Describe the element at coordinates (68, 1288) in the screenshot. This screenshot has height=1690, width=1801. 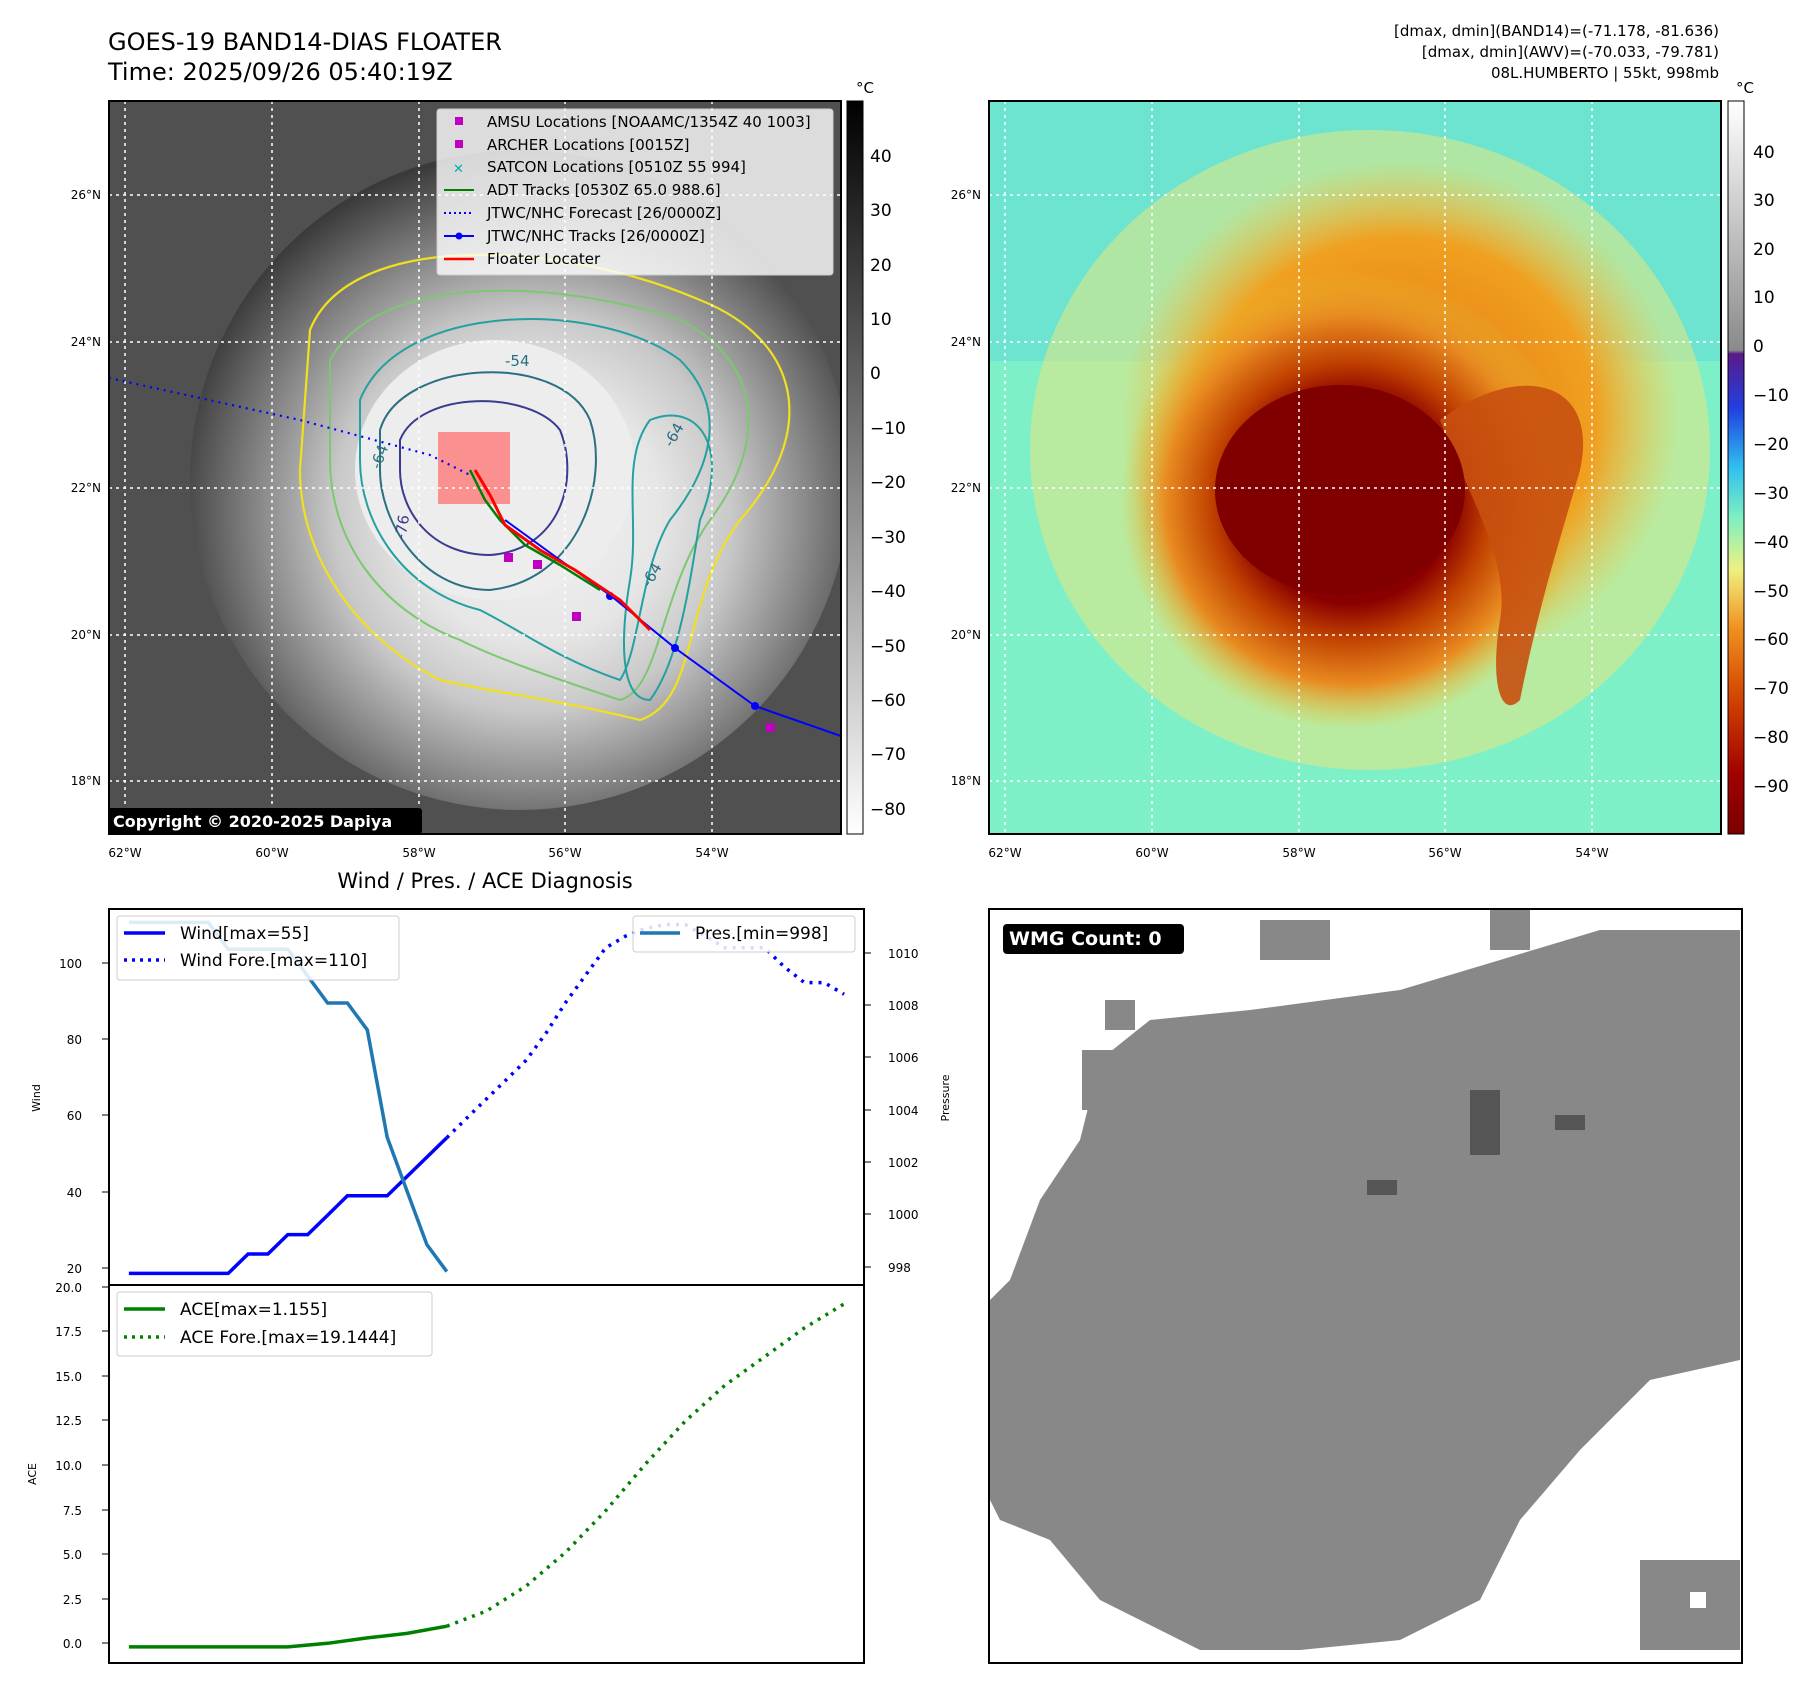
I see `ace-tick: 20.0` at that location.